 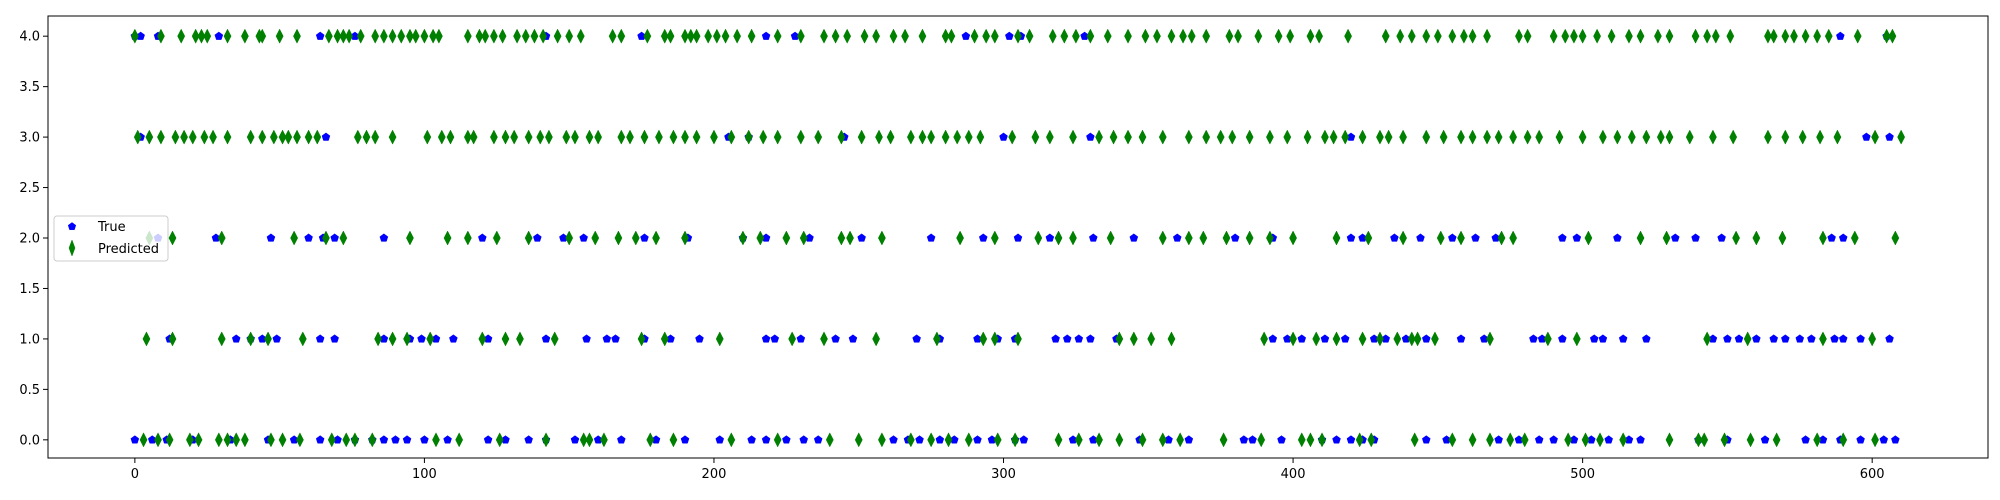 I want to click on y-tick-label: 4.0, so click(x=29, y=37).